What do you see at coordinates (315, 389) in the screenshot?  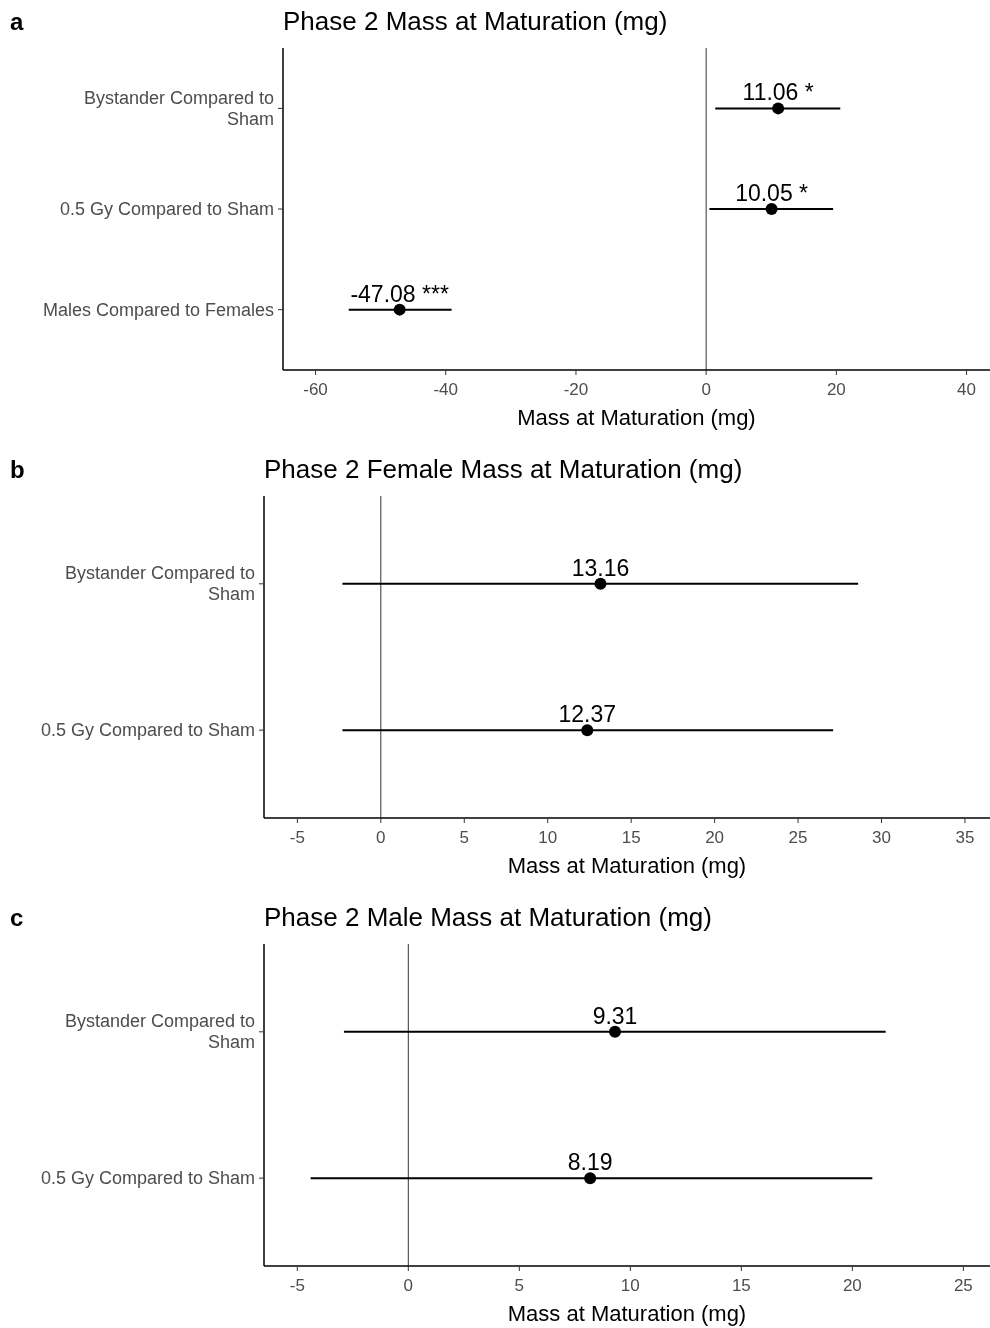 I see `x-tick-label: -60` at bounding box center [315, 389].